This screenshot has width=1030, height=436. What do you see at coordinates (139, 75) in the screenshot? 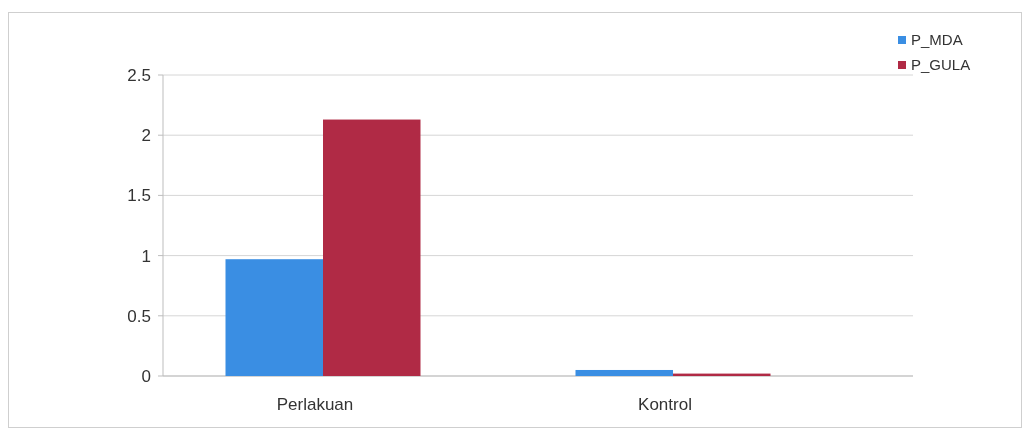
I see `y-tick-label: 2.5` at bounding box center [139, 75].